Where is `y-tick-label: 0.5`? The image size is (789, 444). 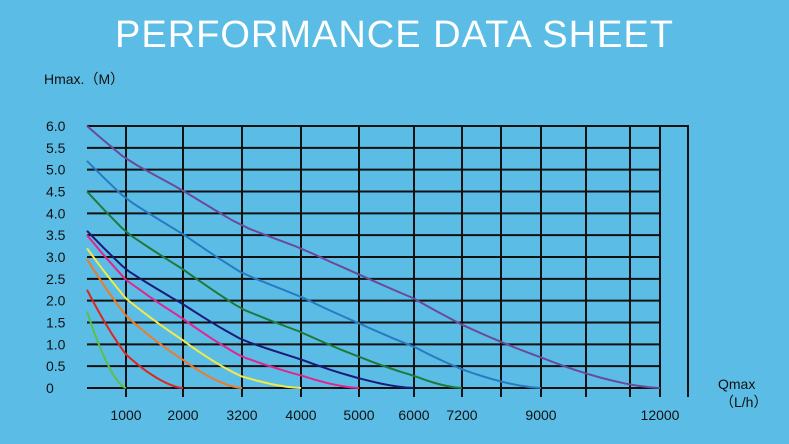 y-tick-label: 0.5 is located at coordinates (56, 366).